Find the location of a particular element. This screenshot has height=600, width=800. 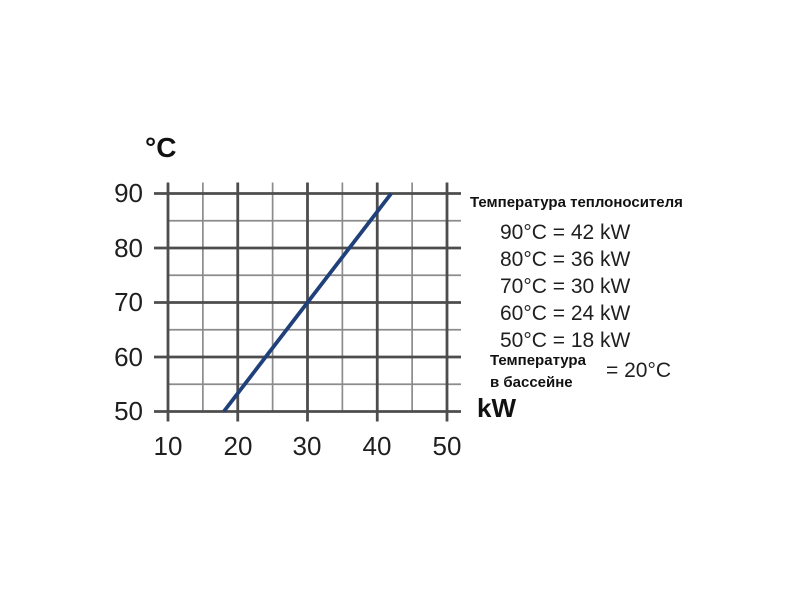

legend-value-line: 60°C = 24 kW is located at coordinates (565, 313).